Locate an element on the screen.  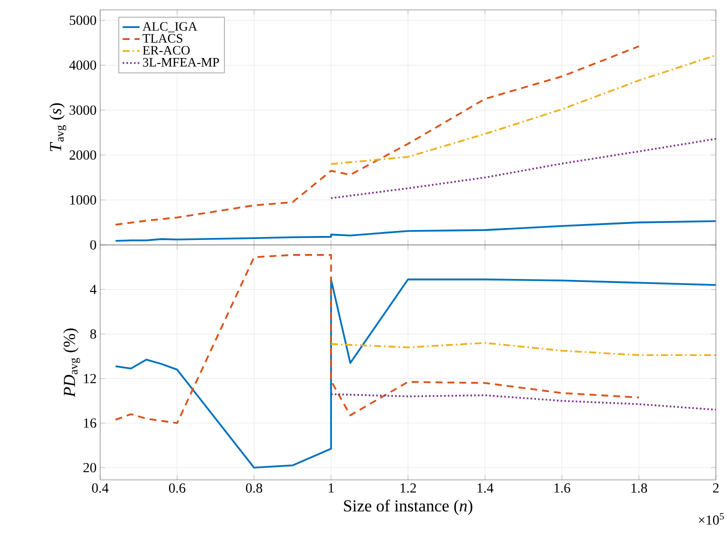
y-tick-label: 0 is located at coordinates (93, 245).